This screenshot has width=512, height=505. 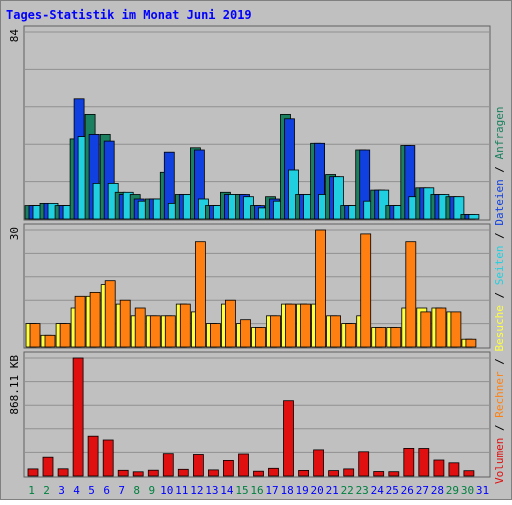 What do you see at coordinates (499, 202) in the screenshot?
I see `legend-item-dateien: Dateien` at bounding box center [499, 202].